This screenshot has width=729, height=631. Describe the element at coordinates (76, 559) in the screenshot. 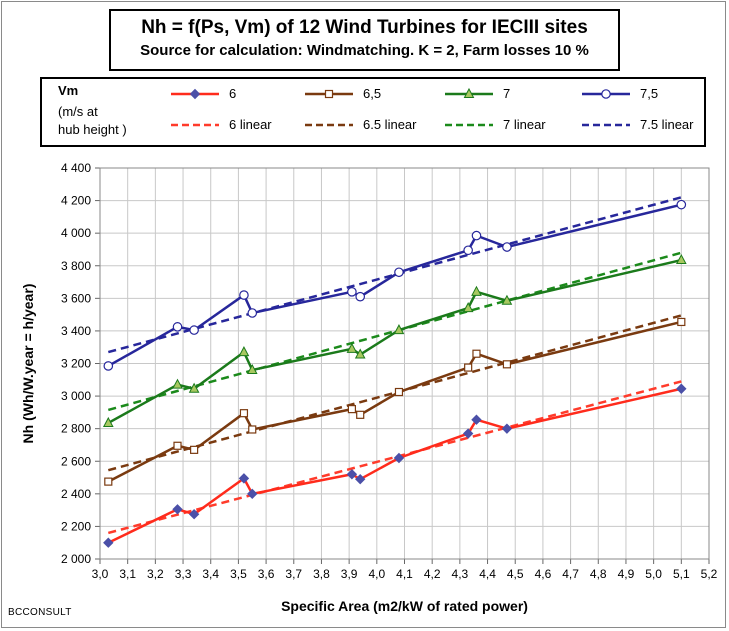

I see `y-tick-label: 2 000` at that location.